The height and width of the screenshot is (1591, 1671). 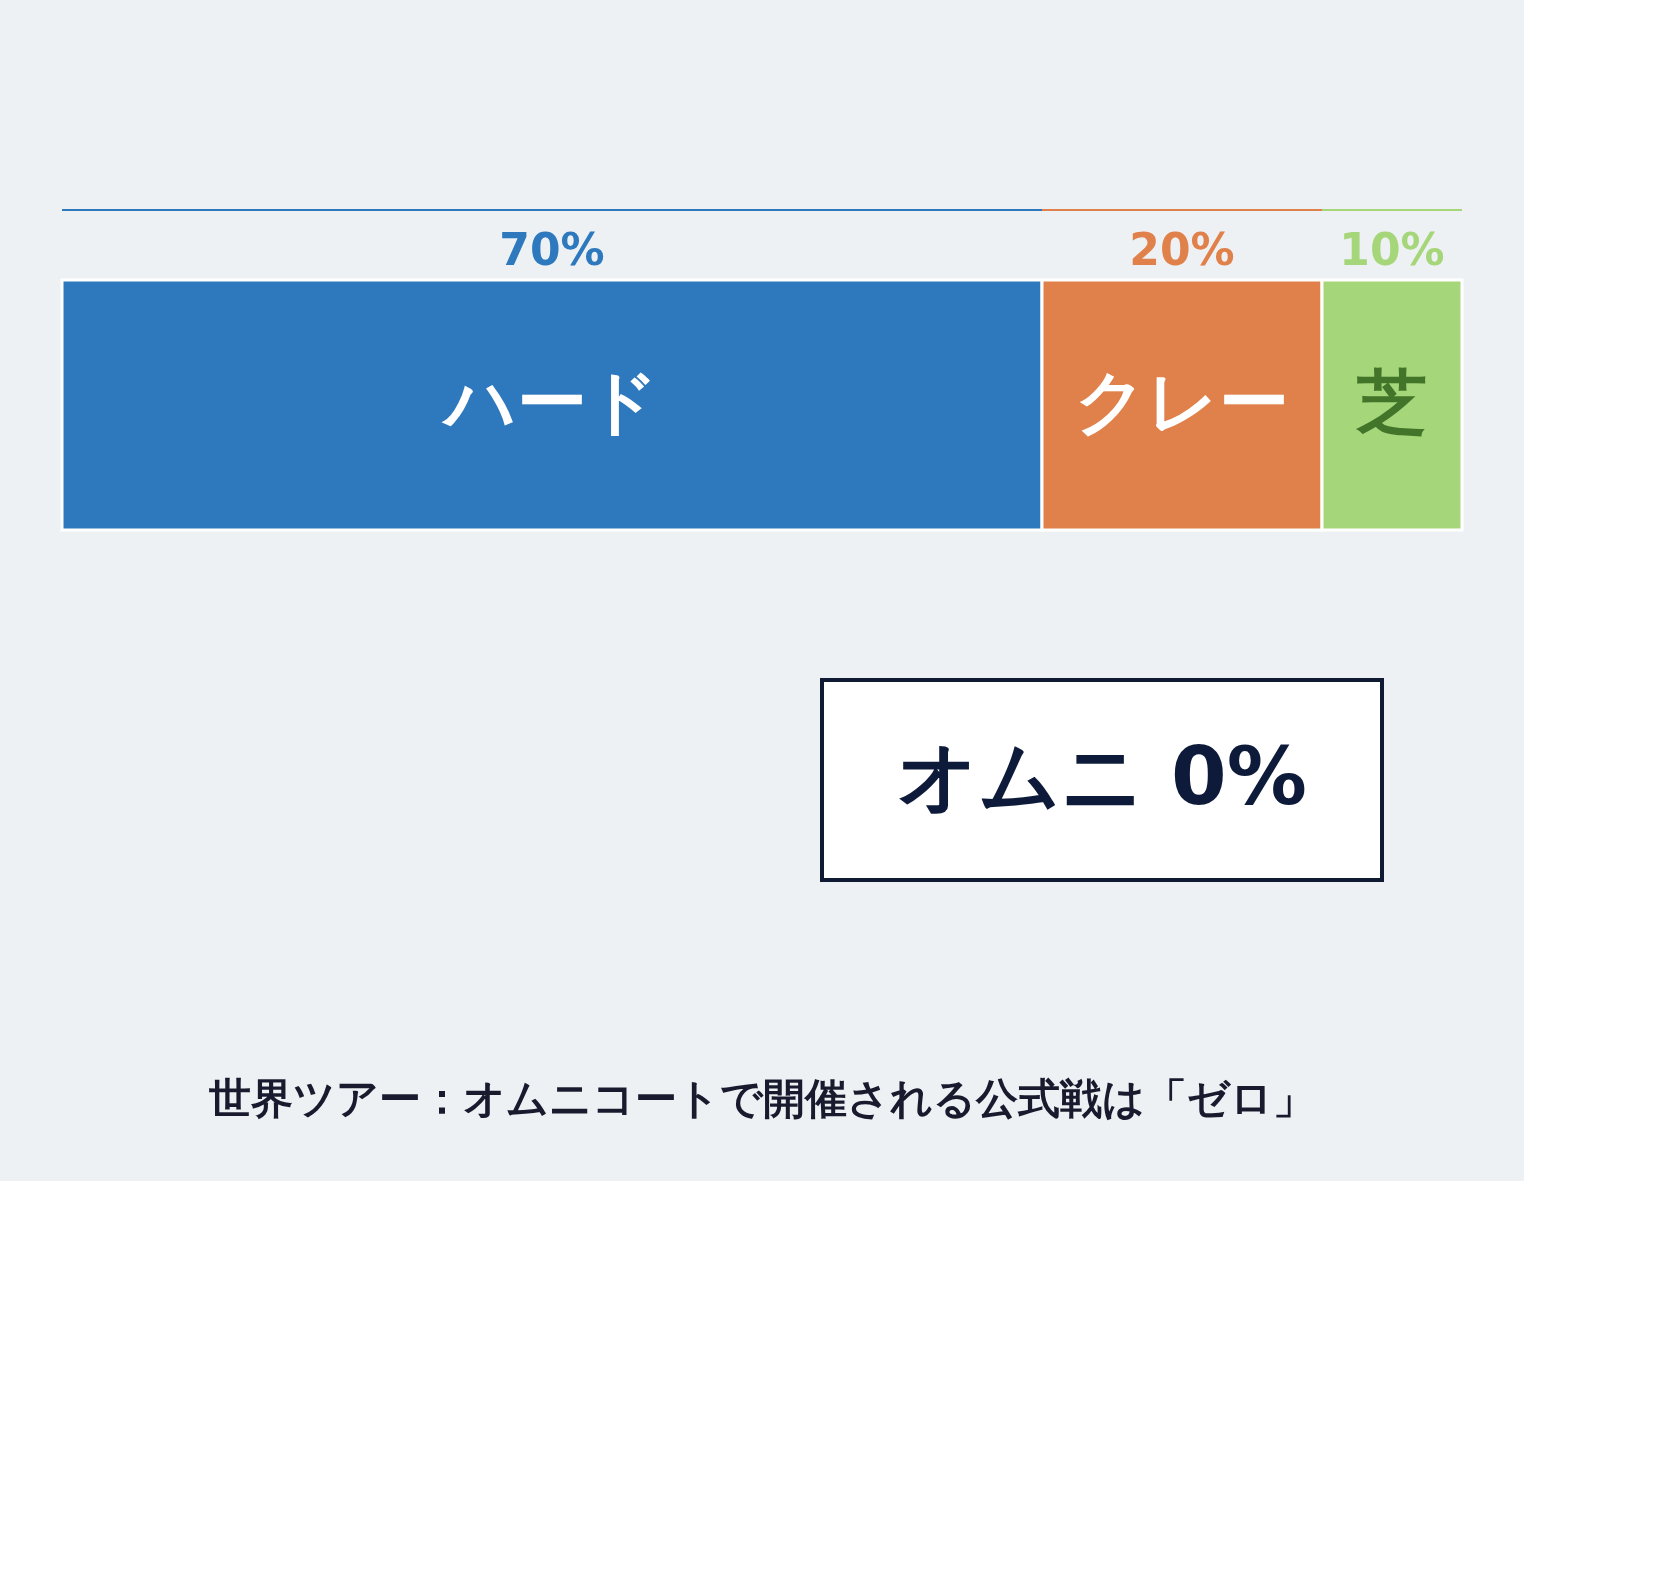 What do you see at coordinates (1391, 402) in the screenshot?
I see `series-label: 芝` at bounding box center [1391, 402].